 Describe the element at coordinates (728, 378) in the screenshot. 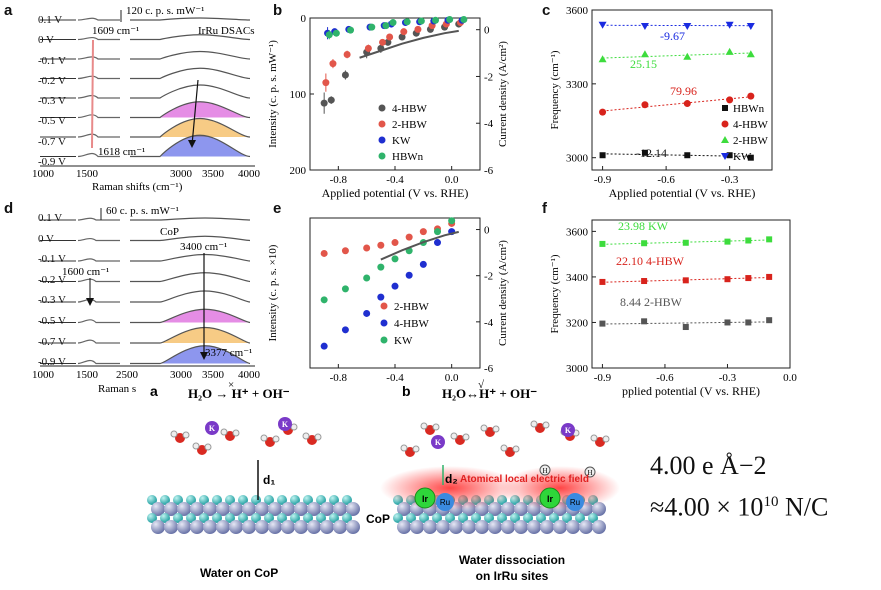

I see `x-tick-label: -0.3` at that location.